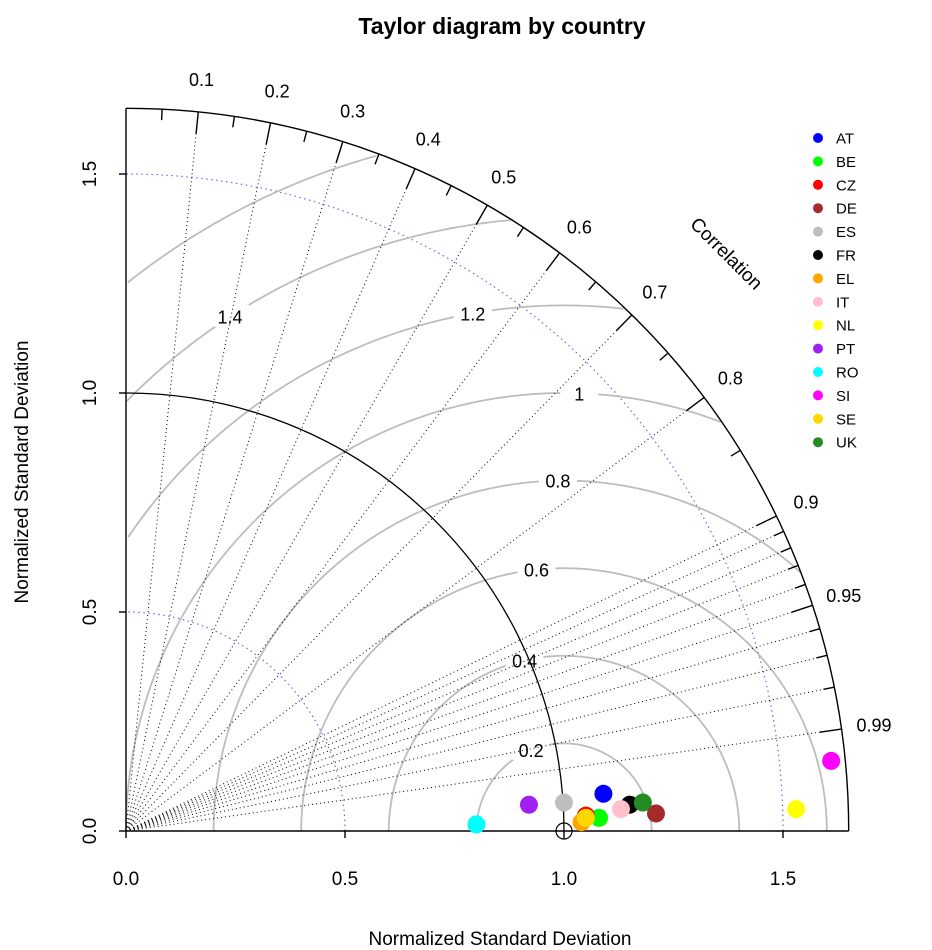 Image resolution: width=932 pixels, height=950 pixels. Describe the element at coordinates (818, 231) in the screenshot. I see `legend-marker-es` at that location.